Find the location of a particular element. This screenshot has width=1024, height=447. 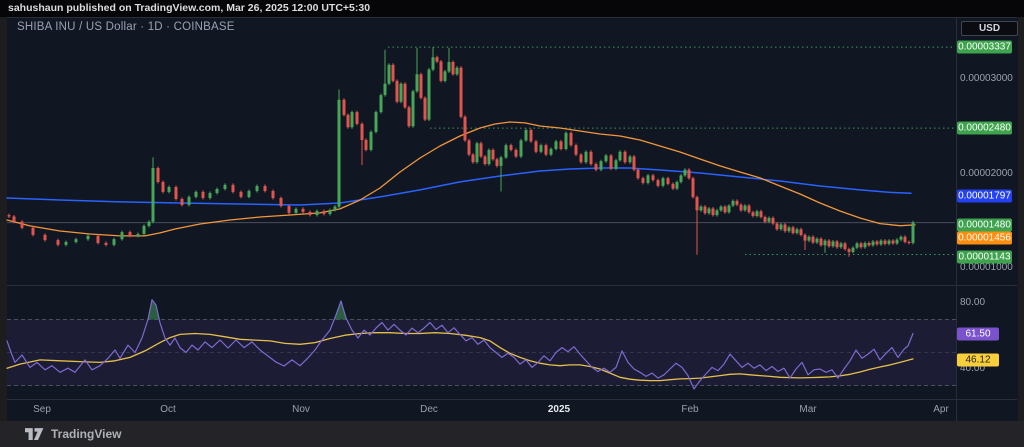

tradingview-logo-icon is located at coordinates (34, 434).